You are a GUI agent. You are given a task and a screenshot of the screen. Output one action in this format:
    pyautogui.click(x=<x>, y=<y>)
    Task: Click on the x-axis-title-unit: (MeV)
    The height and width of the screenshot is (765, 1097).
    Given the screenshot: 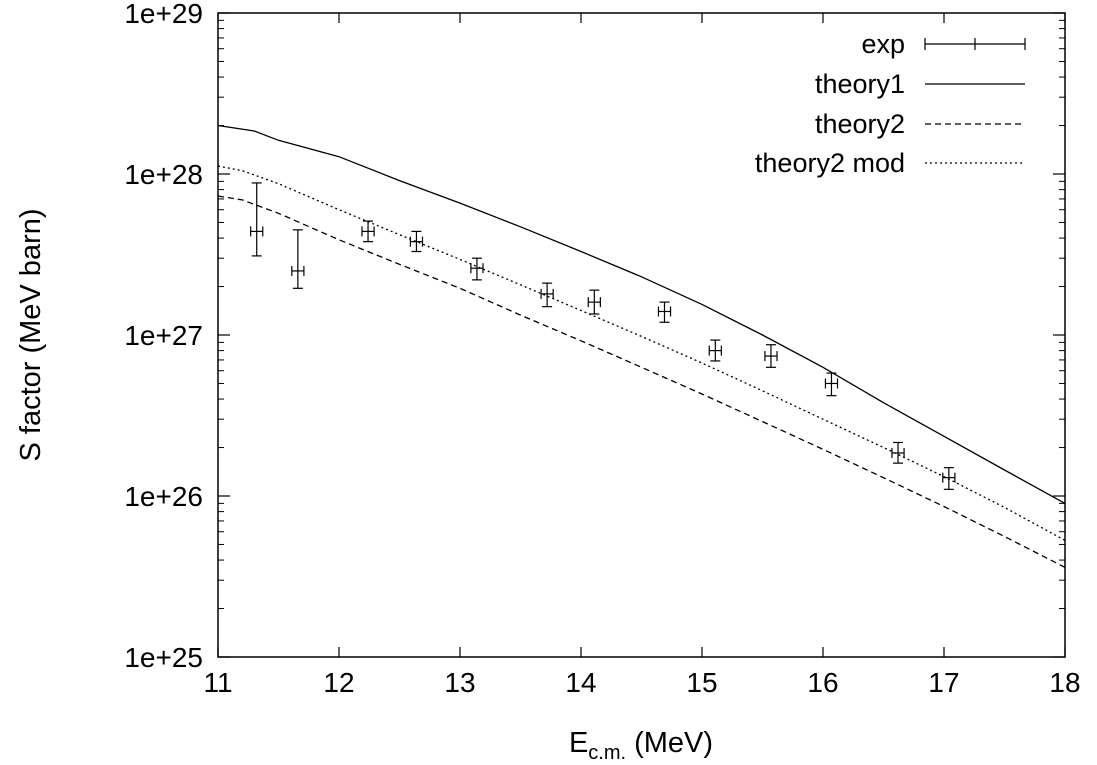 What is the action you would take?
    pyautogui.click(x=673, y=743)
    